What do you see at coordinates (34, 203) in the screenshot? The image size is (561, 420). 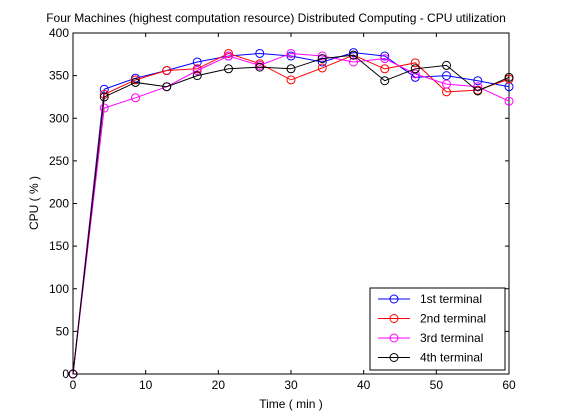 I see `y-axis-label: CPU ( % )` at bounding box center [34, 203].